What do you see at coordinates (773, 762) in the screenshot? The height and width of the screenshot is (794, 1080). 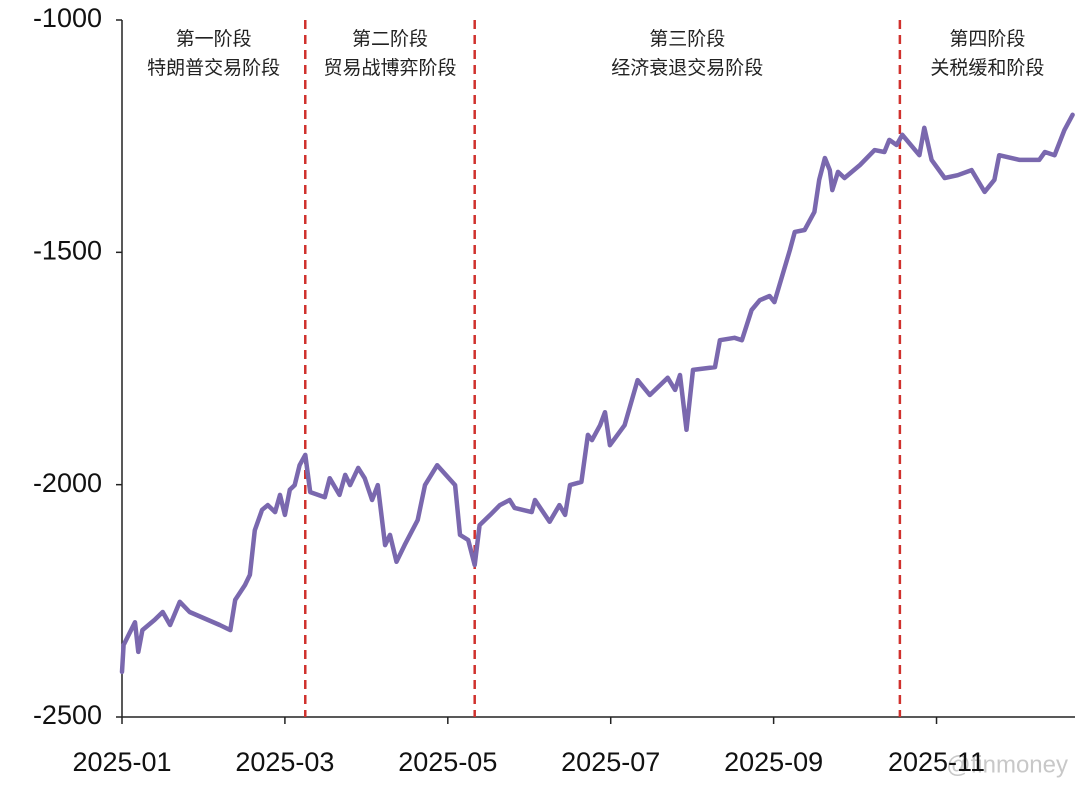 I see `x-tick-label: 2025-09` at bounding box center [773, 762].